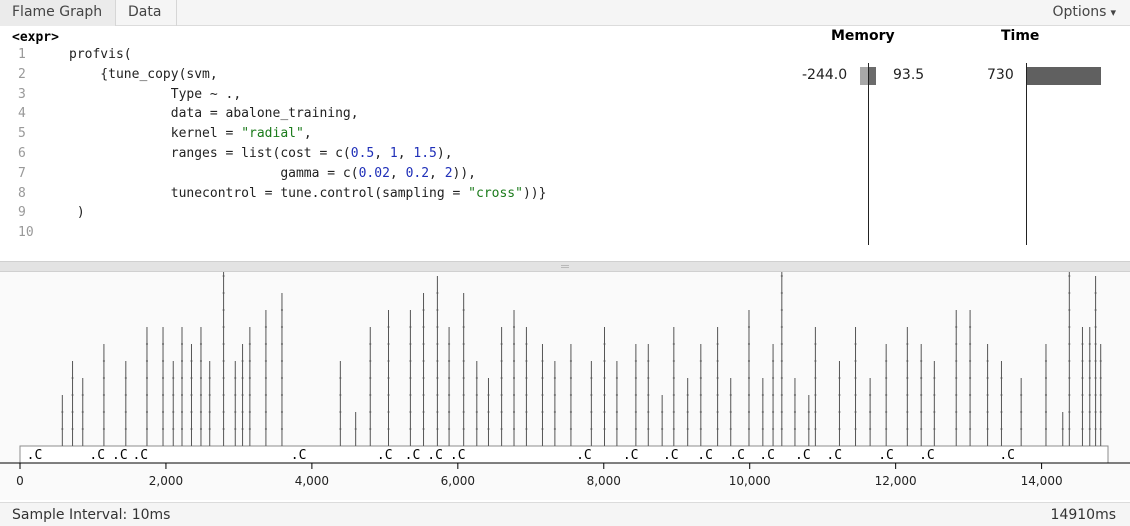  I want to click on code-token: kernel =, so click(155, 134).